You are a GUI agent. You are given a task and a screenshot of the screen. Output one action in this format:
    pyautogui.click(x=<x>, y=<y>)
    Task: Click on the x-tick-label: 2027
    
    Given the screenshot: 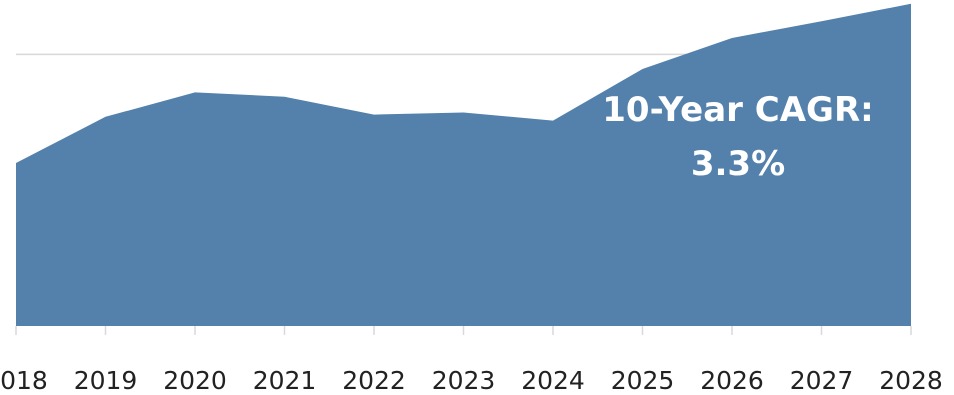 What is the action you would take?
    pyautogui.click(x=822, y=380)
    